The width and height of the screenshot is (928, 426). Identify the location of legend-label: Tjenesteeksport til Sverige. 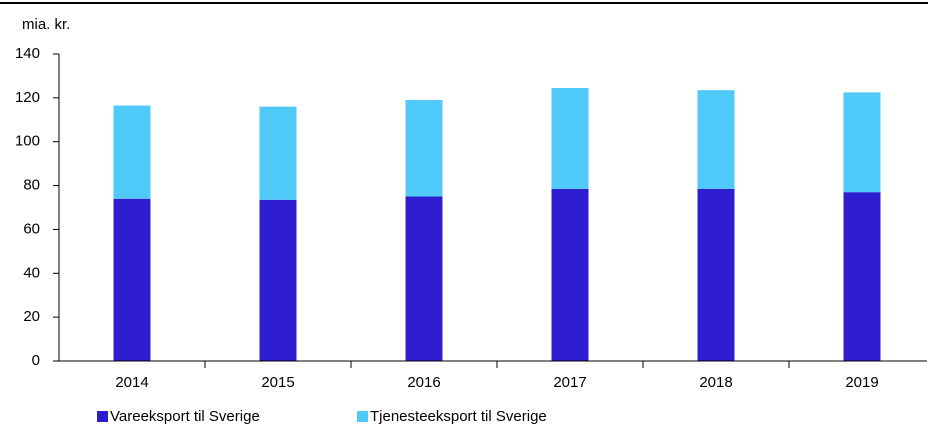
(458, 416).